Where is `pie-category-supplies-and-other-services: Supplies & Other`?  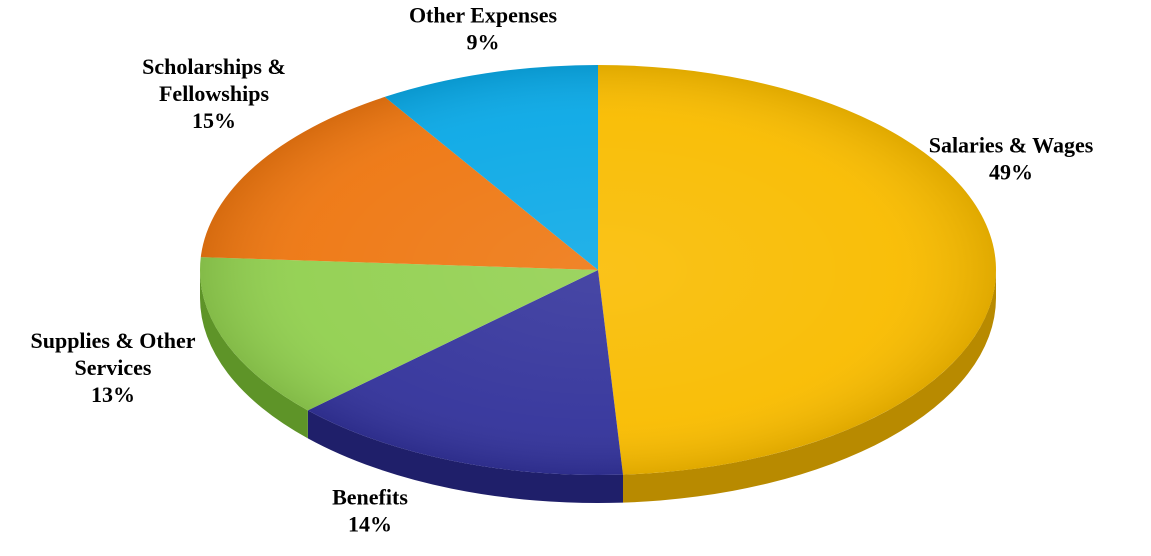 pie-category-supplies-and-other-services: Supplies & Other is located at coordinates (112, 340).